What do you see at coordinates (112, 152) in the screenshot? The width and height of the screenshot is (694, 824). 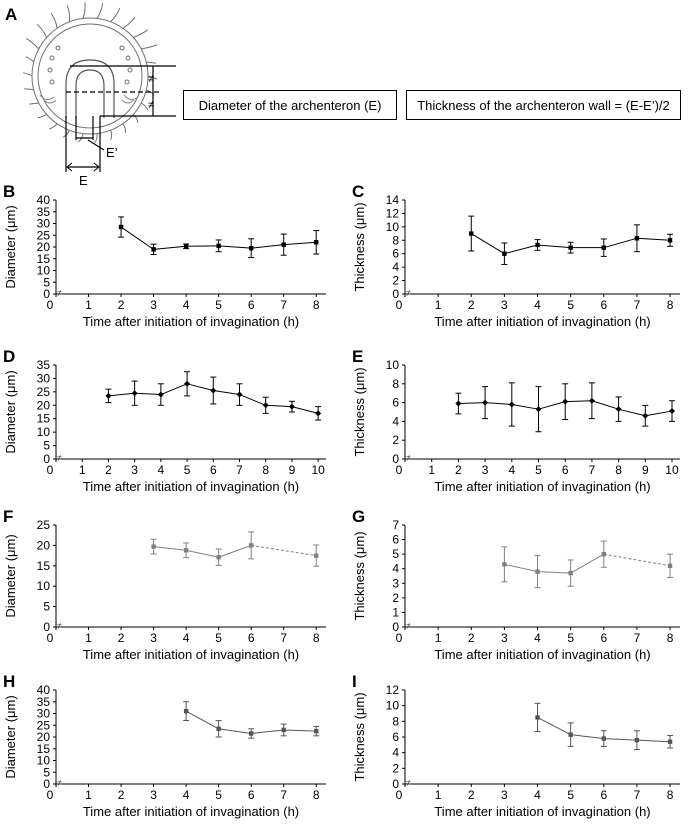 I see `label-e-prime: E’` at bounding box center [112, 152].